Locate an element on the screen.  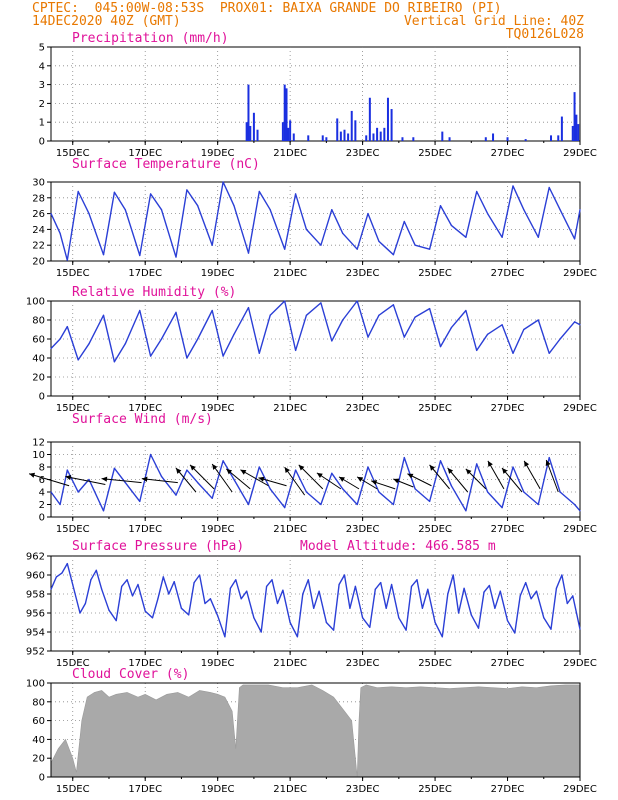
header-date: 14DEC2020 40Z (GMT) is located at coordinates (106, 21).